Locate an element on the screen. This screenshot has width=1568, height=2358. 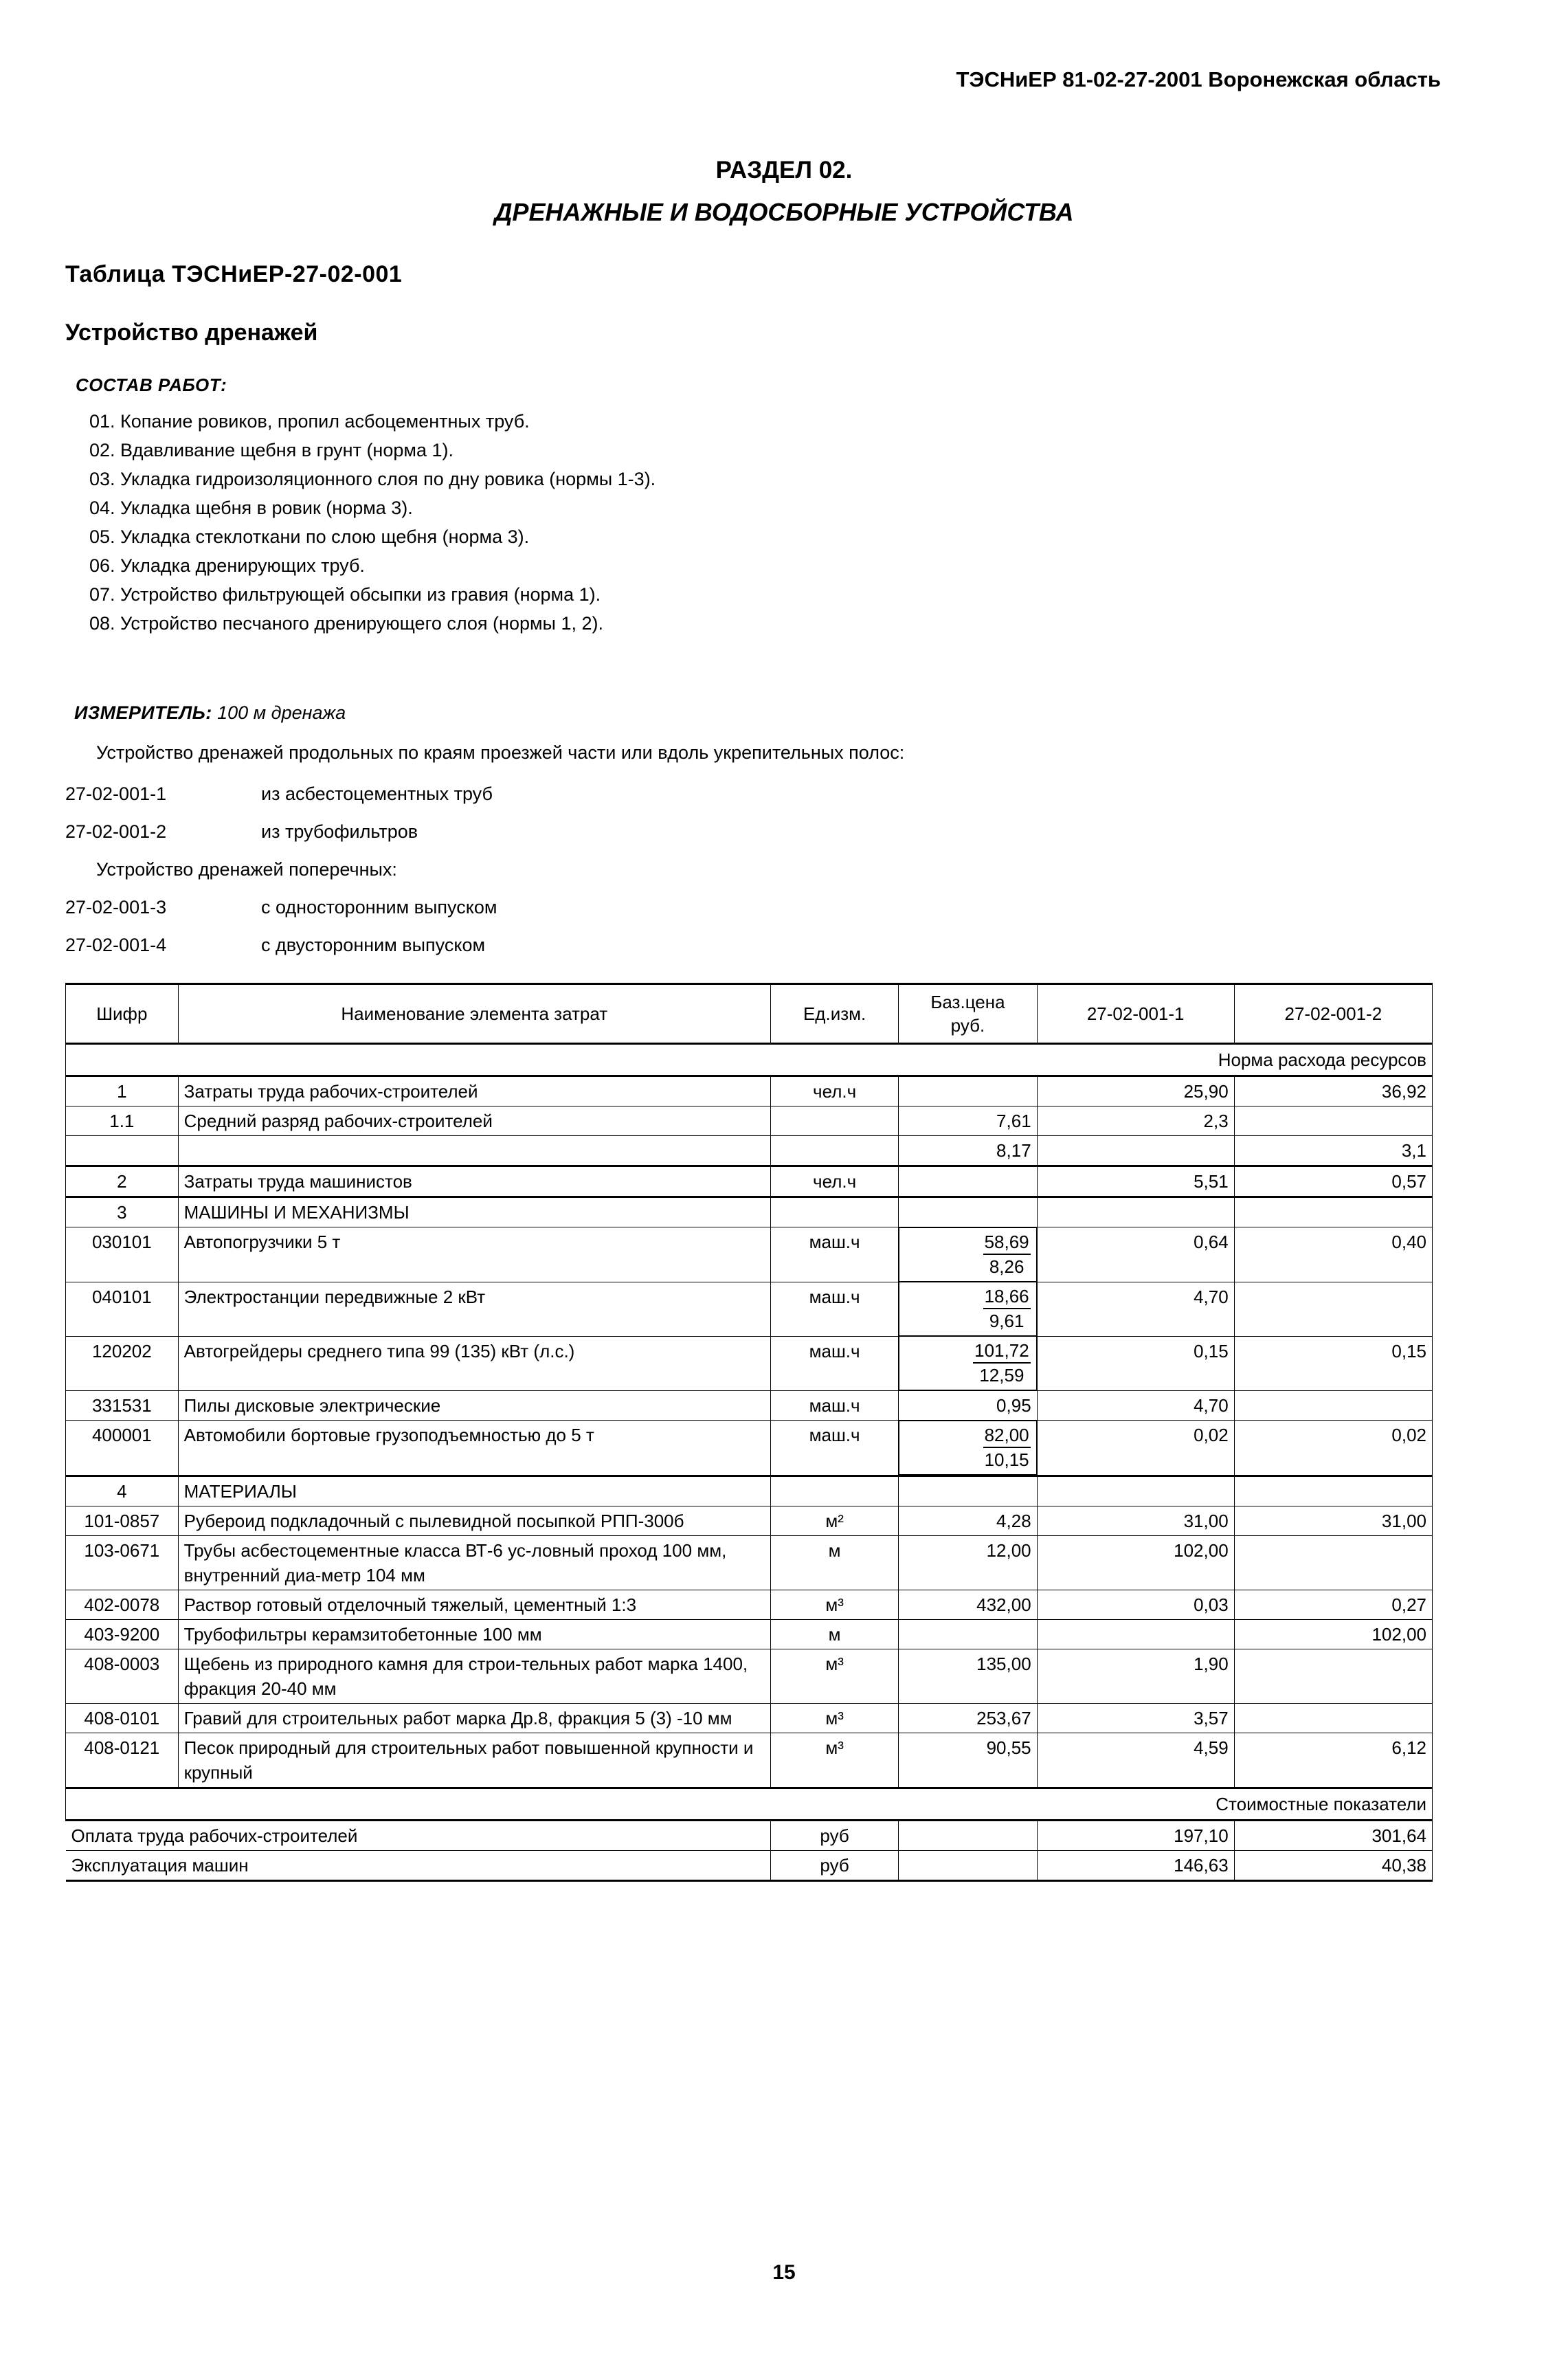
intro-transverse-text: Устройство дренажей поперечных: is located at coordinates (247, 869).